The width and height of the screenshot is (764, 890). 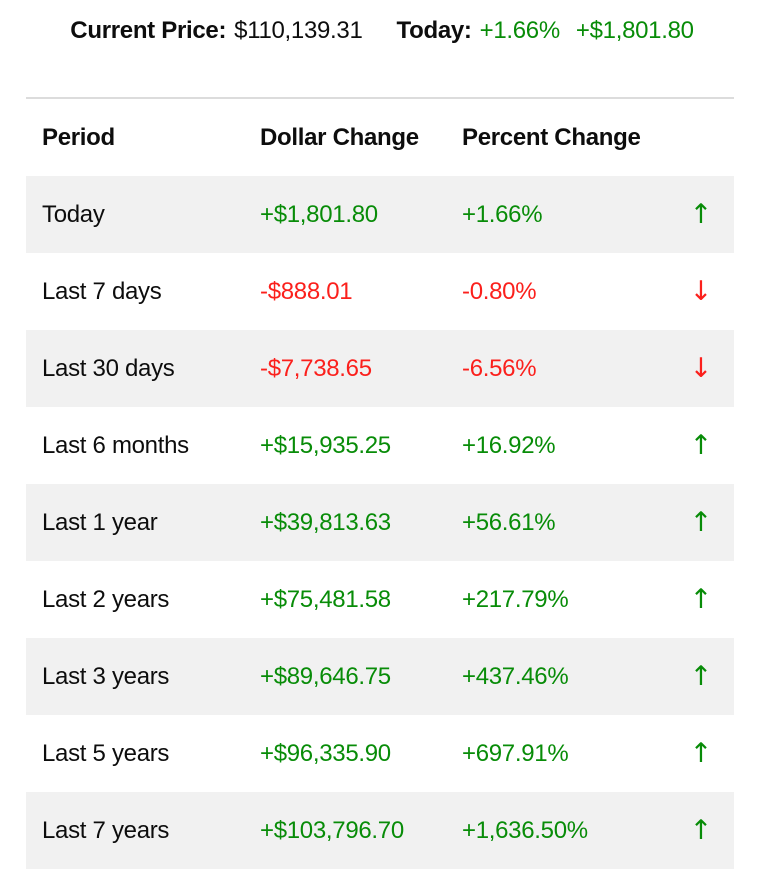 I want to click on current-price-label: Current Price:, so click(x=148, y=30).